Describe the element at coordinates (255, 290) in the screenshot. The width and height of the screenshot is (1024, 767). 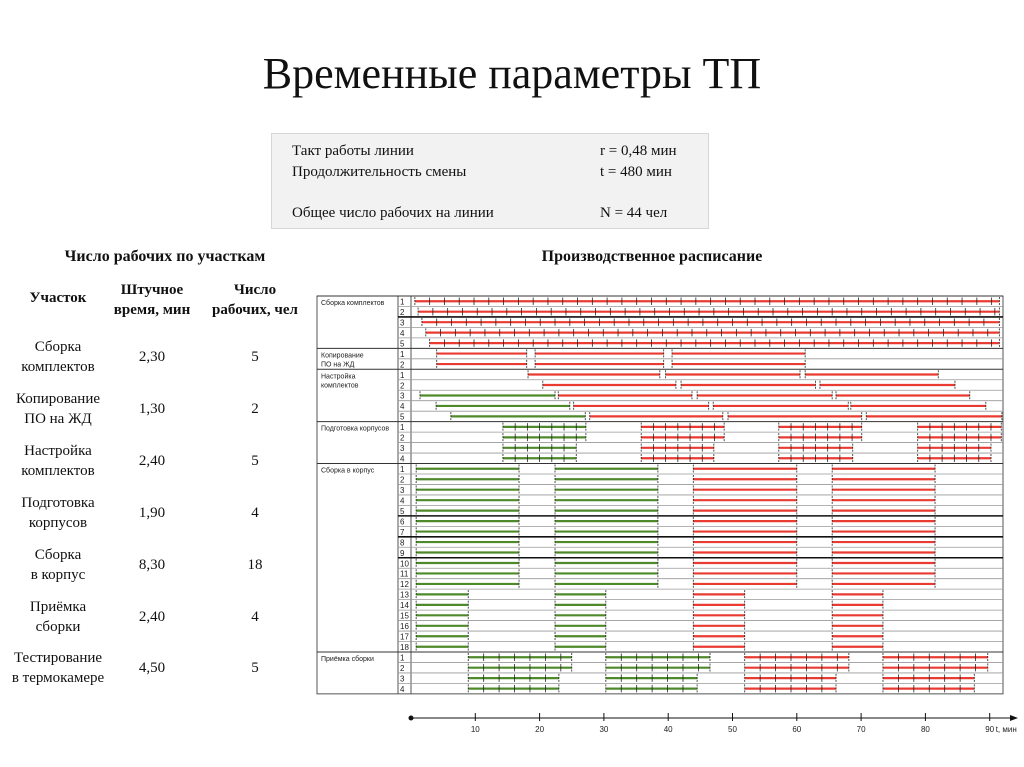
I see `col-header-workers-line1: Число` at that location.